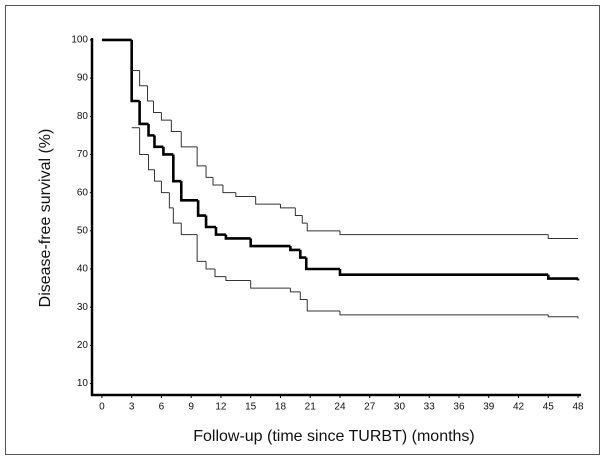  Describe the element at coordinates (132, 407) in the screenshot. I see `x-tick-label: 3` at that location.